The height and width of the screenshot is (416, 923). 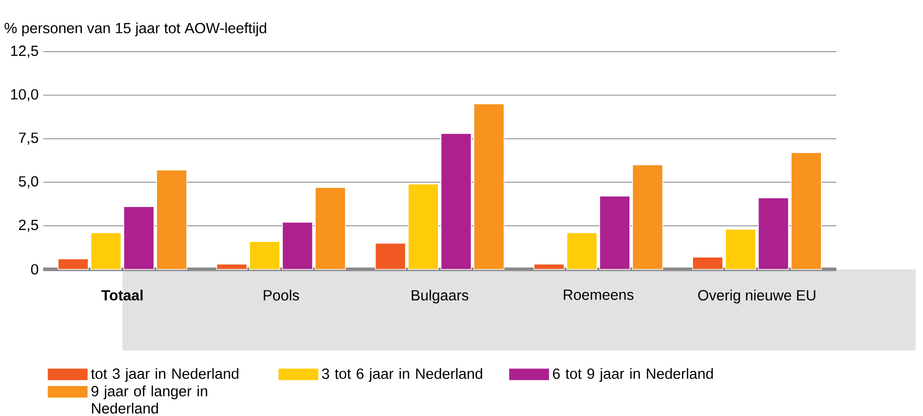 I want to click on legend-label: 6 tot 9 jaar in Nederland, so click(x=632, y=375).